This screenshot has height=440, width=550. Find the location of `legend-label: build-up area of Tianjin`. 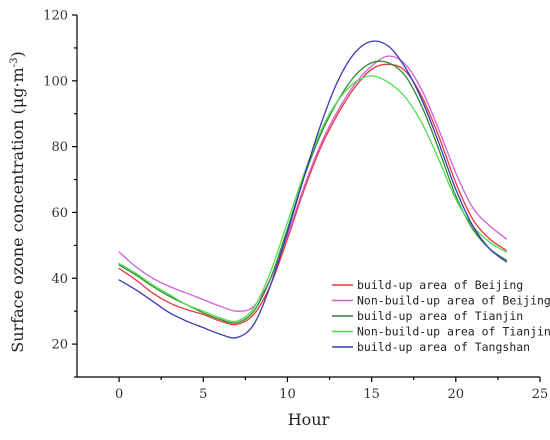

legend-label: build-up area of Tianjin is located at coordinates (440, 316).